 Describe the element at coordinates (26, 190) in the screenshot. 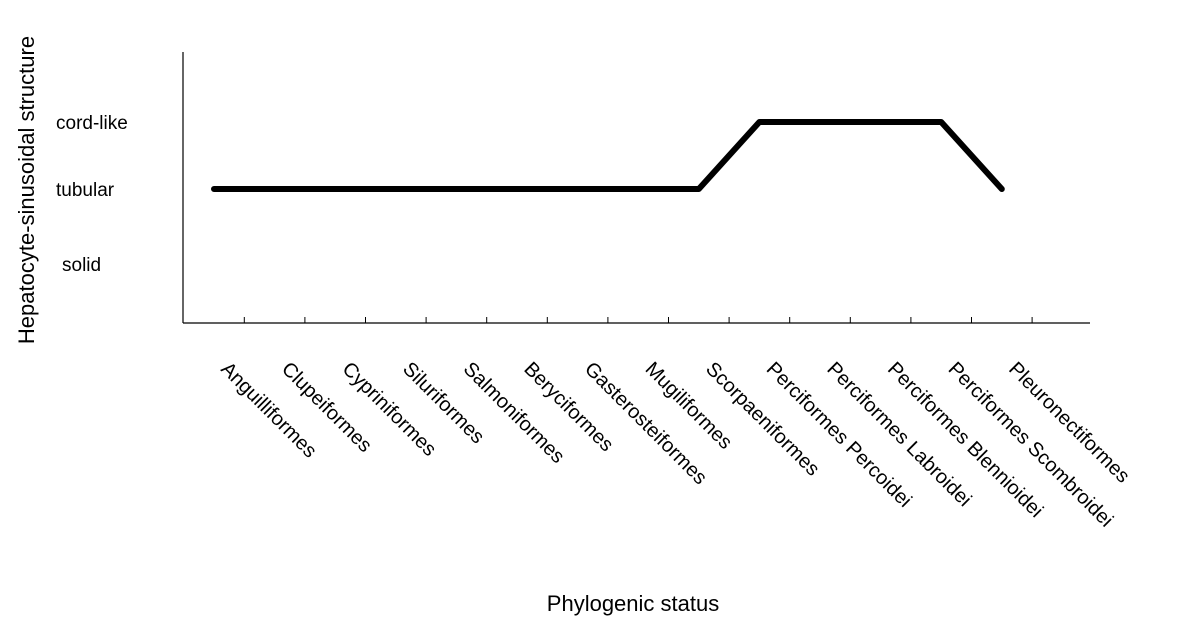

I see `y-axis-title: Hepatocyte-sinusoidal structure` at that location.